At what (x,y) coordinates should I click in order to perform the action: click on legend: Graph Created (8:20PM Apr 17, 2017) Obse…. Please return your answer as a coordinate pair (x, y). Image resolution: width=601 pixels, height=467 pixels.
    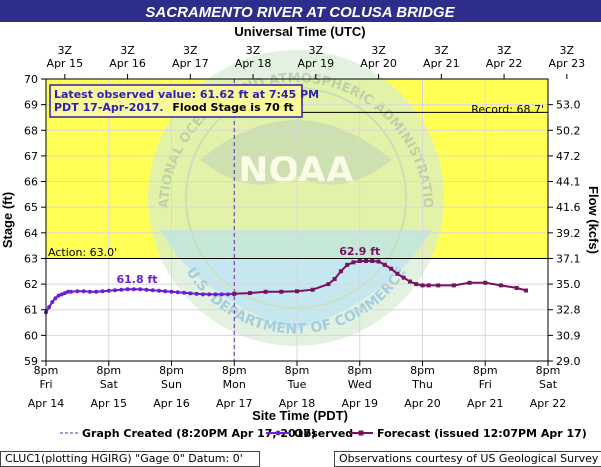
    Looking at the image, I should click on (323, 433).